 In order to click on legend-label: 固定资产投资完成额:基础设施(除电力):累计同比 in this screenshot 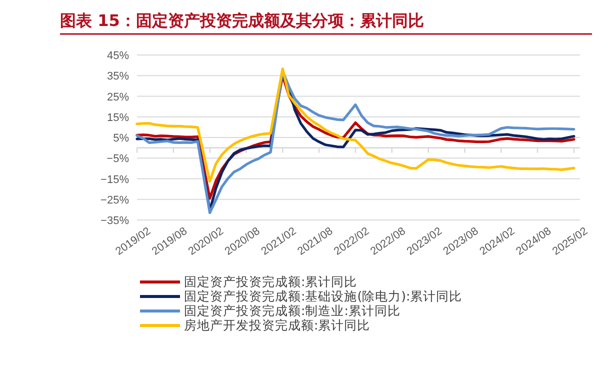, I will do `click(323, 296)`.